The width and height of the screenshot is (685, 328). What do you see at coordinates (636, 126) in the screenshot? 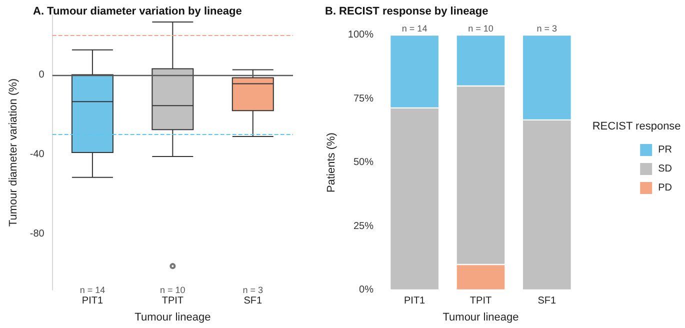
I see `legend-title: RECIST response` at bounding box center [636, 126].